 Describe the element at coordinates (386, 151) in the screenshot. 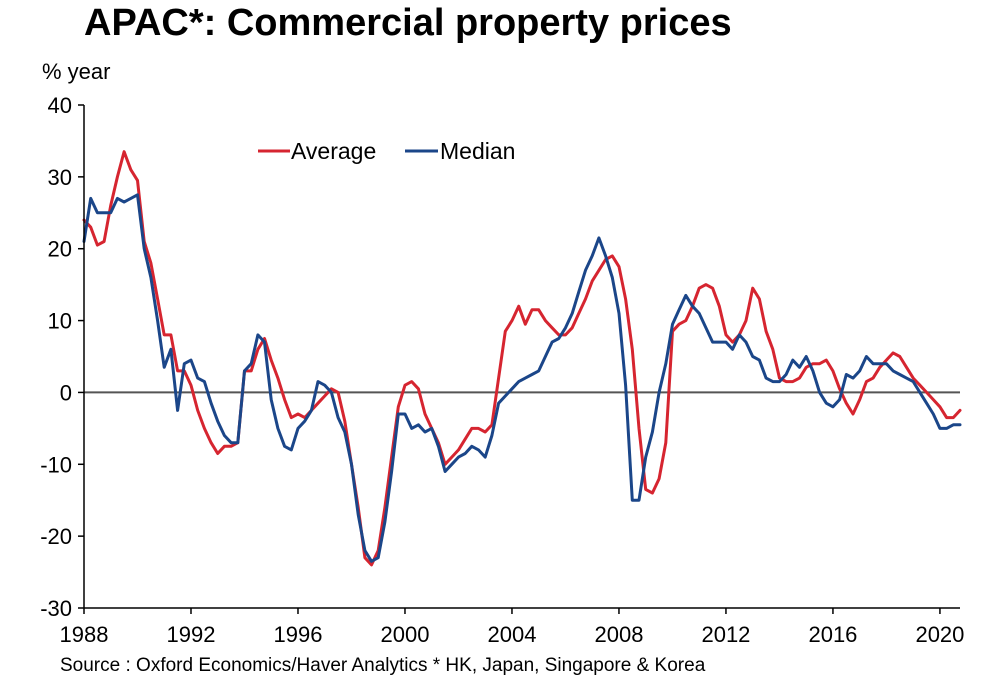

I see `legend: Average Median` at that location.